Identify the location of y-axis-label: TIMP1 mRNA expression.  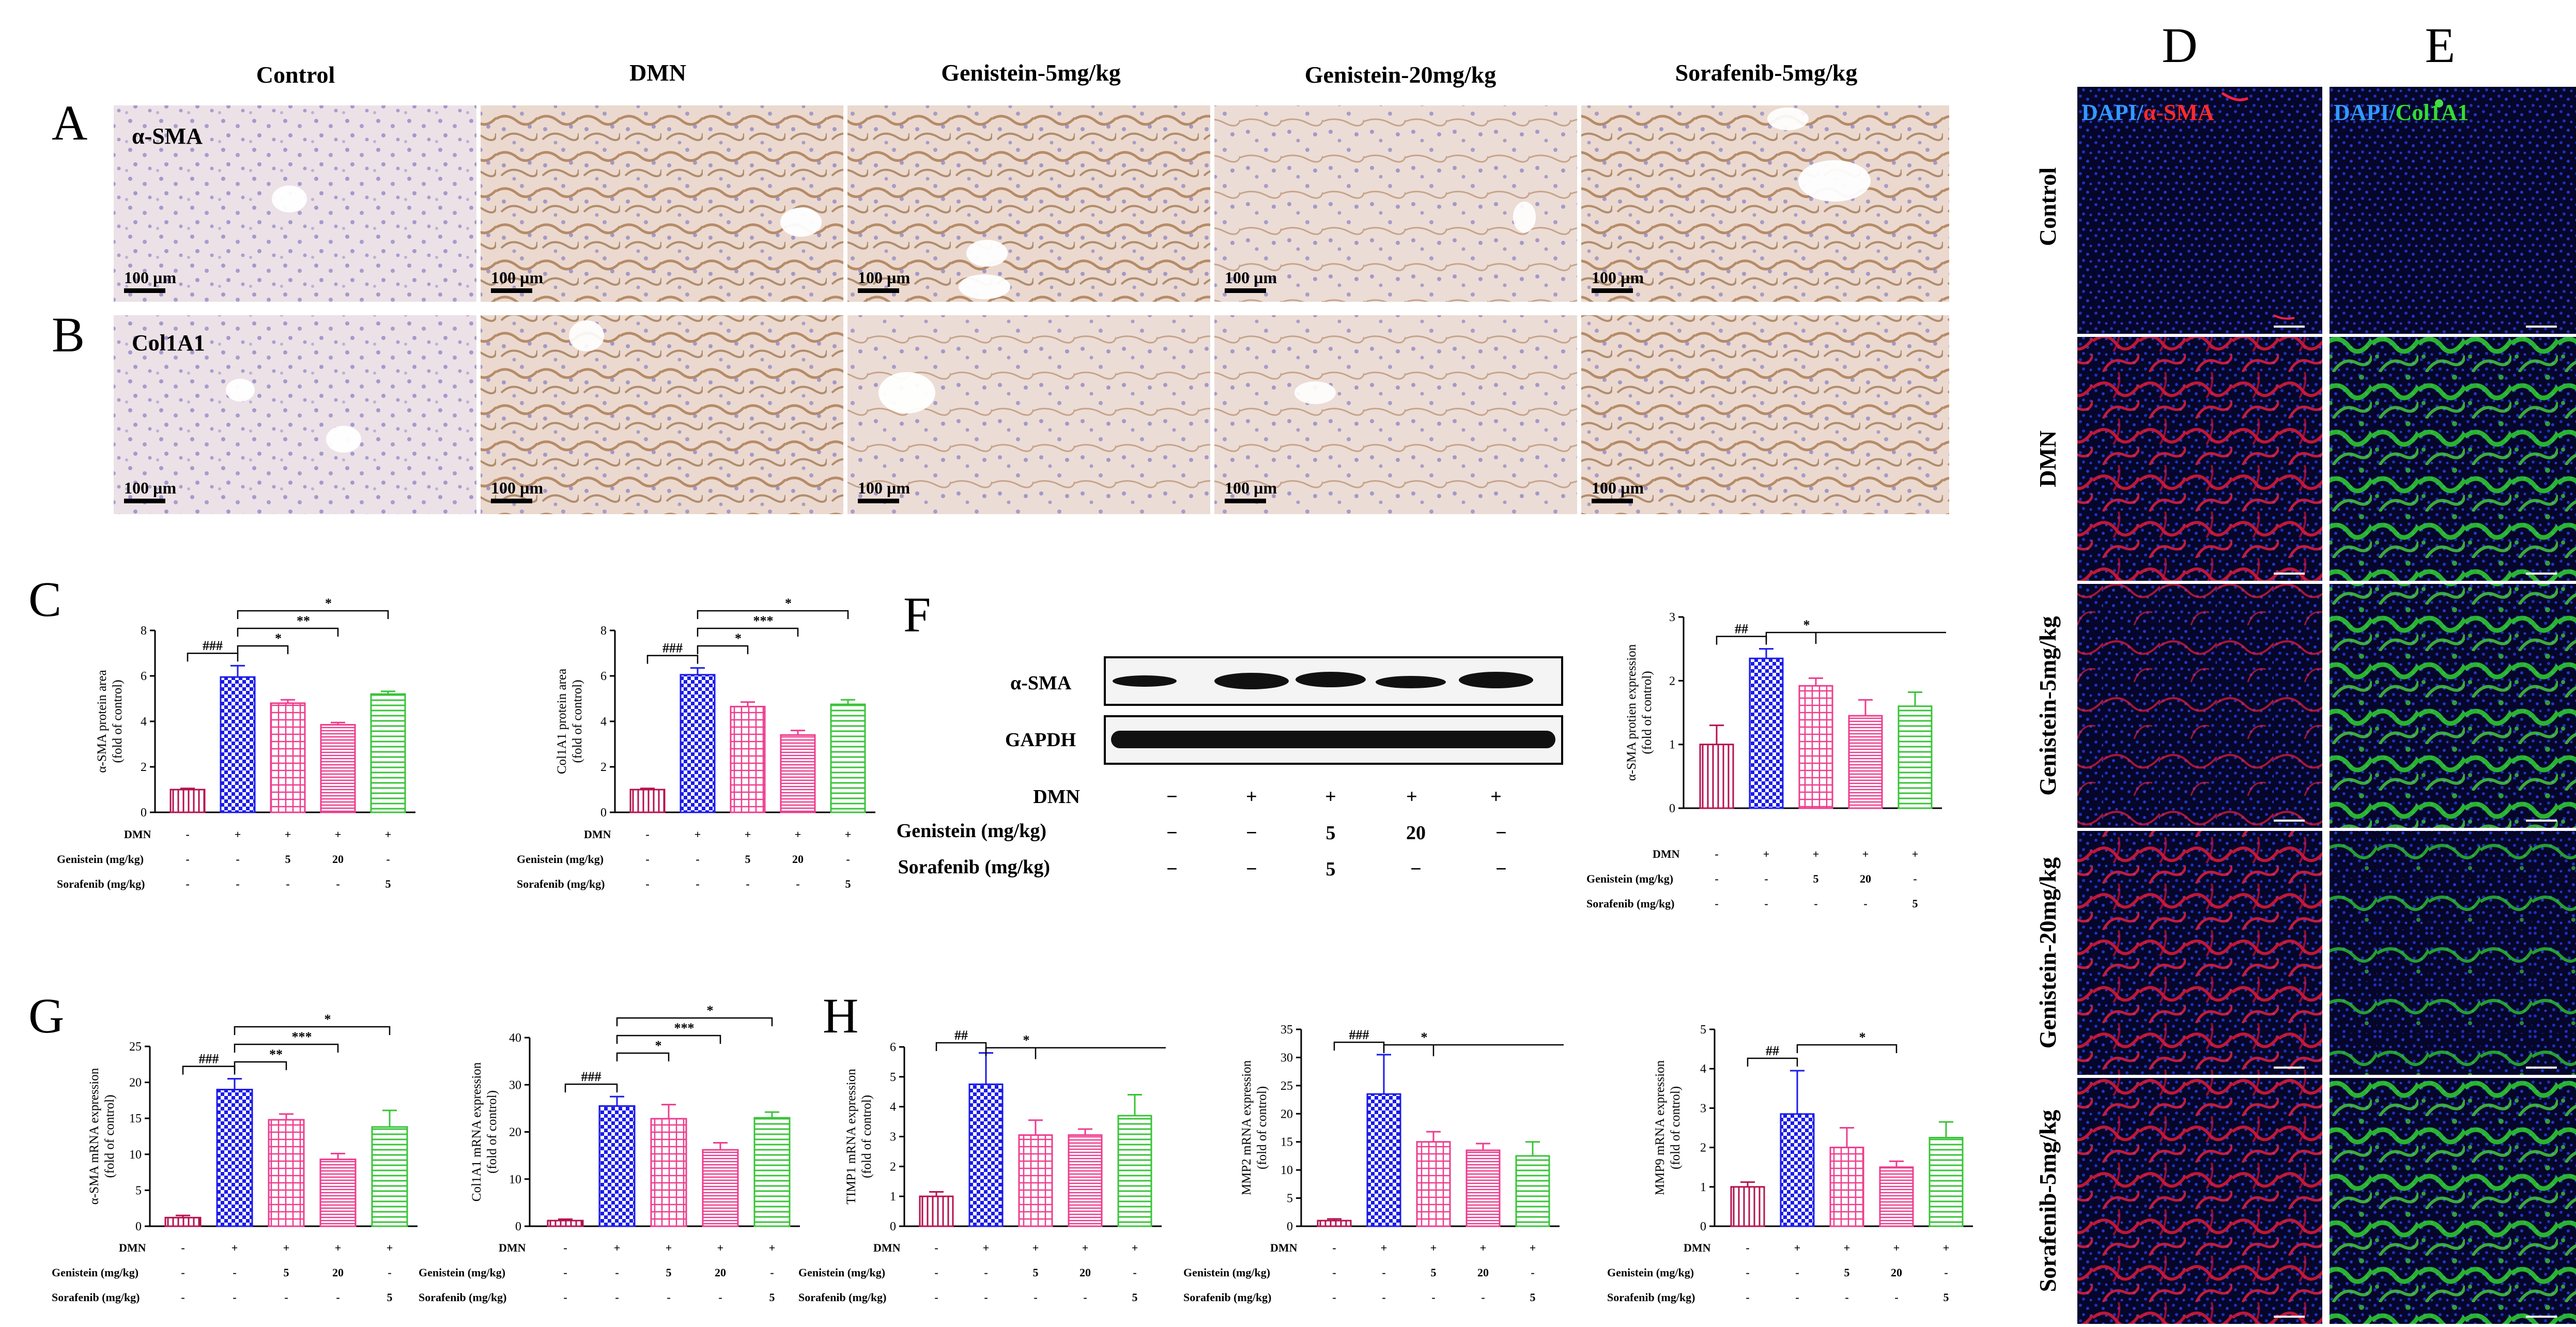
(851, 1137).